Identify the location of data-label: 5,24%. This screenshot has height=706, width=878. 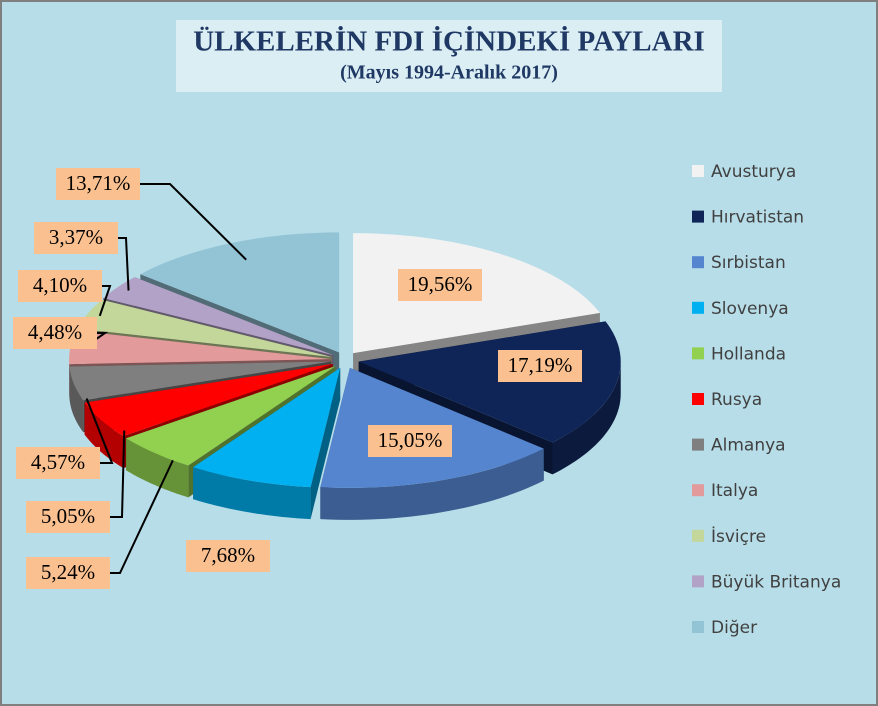
(68, 572).